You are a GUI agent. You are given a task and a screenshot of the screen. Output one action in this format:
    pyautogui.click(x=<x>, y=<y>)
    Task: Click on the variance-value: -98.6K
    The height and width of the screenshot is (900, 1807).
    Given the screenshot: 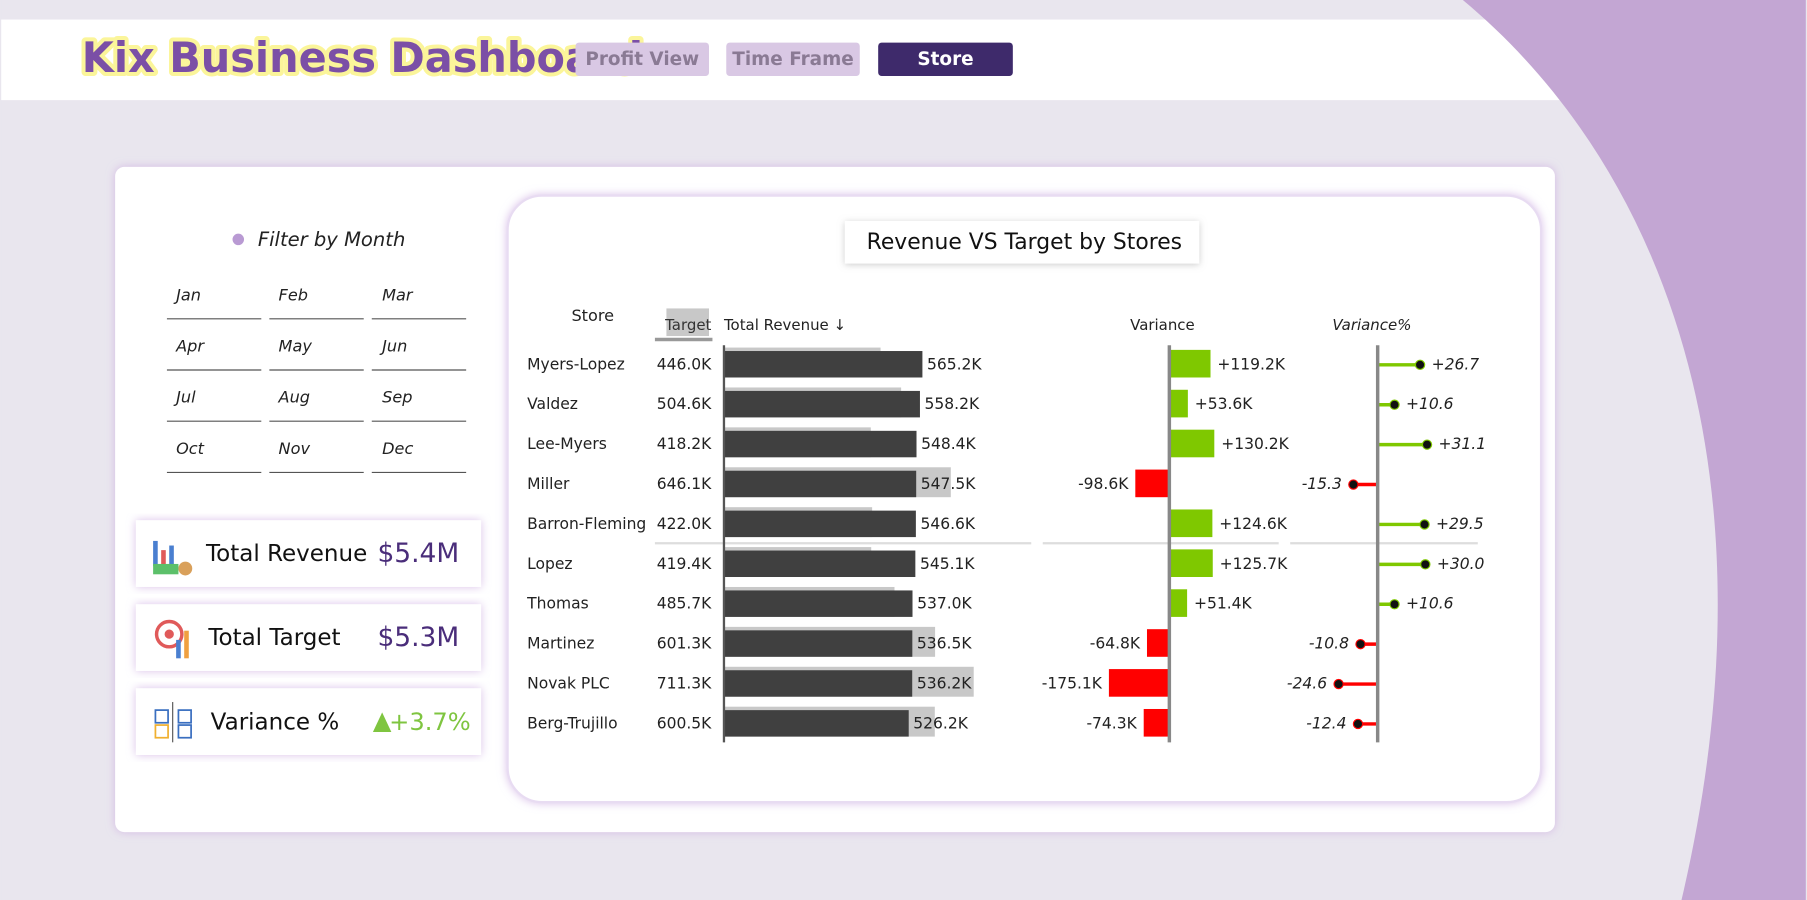 What is the action you would take?
    pyautogui.click(x=1103, y=484)
    